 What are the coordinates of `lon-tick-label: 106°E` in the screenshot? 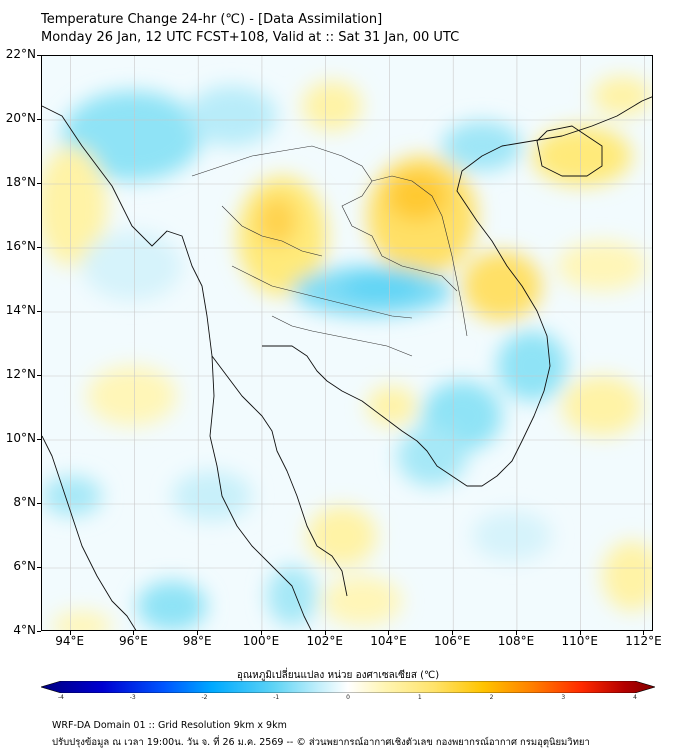 It's located at (452, 641).